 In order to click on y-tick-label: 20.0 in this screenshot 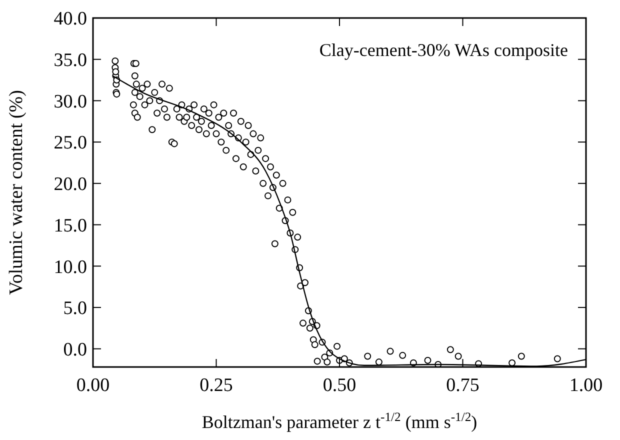, I will do `click(70, 185)`.